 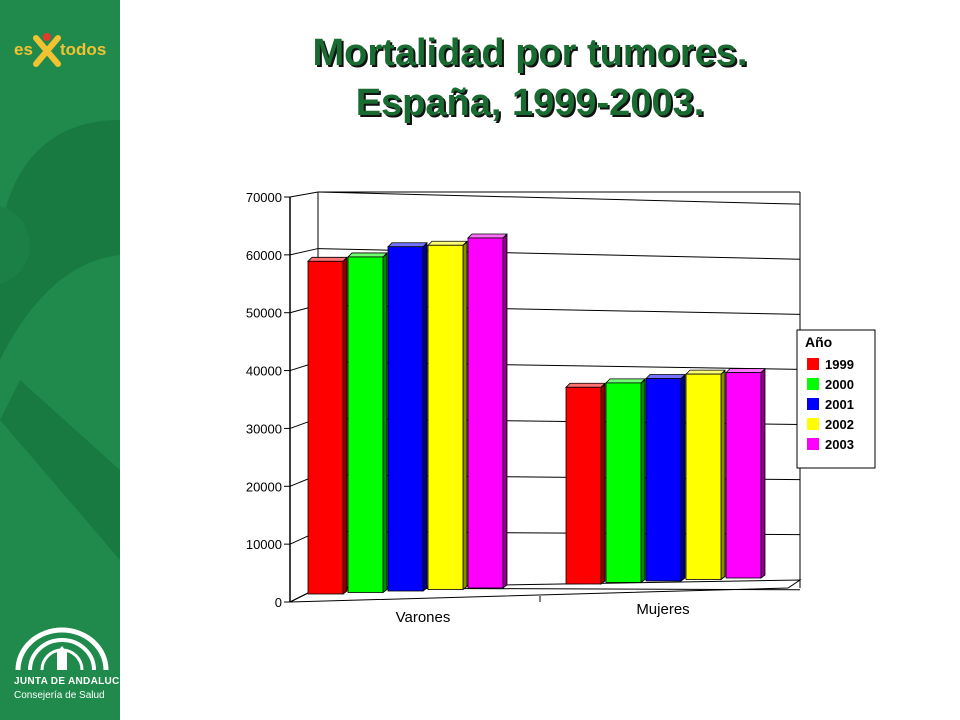 What do you see at coordinates (23, 49) in the screenshot?
I see `logo-es-text: es` at bounding box center [23, 49].